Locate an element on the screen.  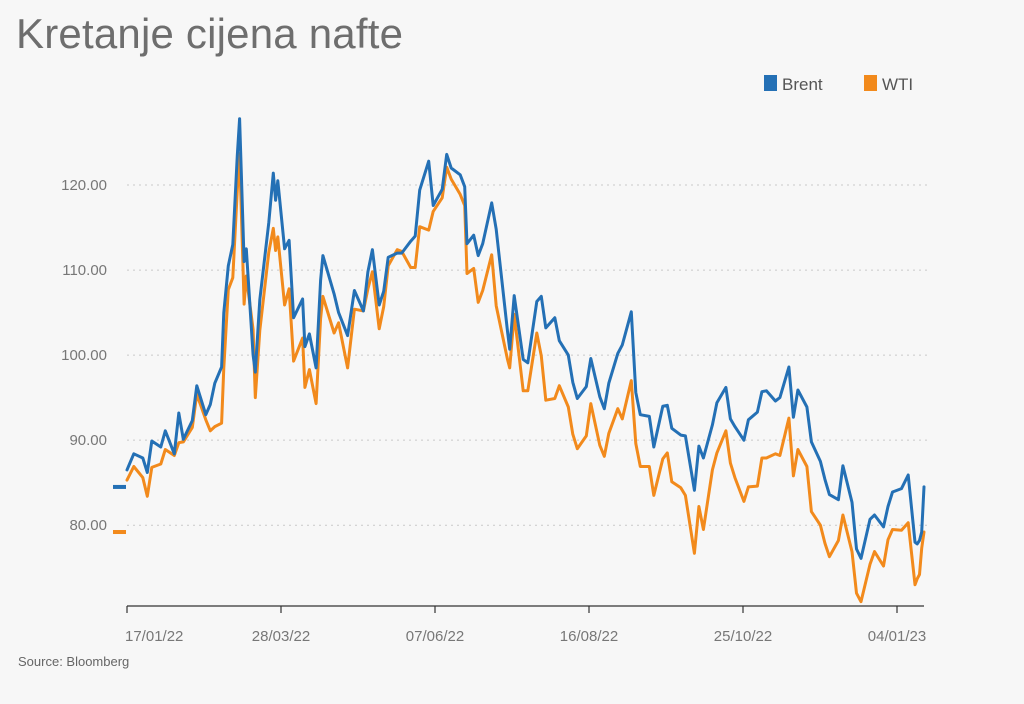
y-tick-label: 80.00 is located at coordinates (88, 525).